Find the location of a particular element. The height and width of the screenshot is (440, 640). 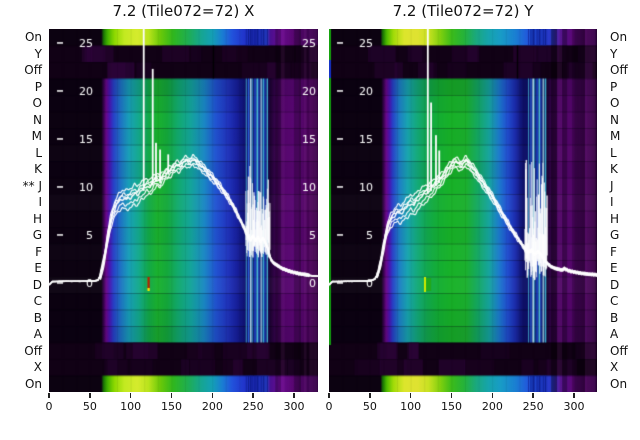

row-label-right-1: Y is located at coordinates (614, 53).